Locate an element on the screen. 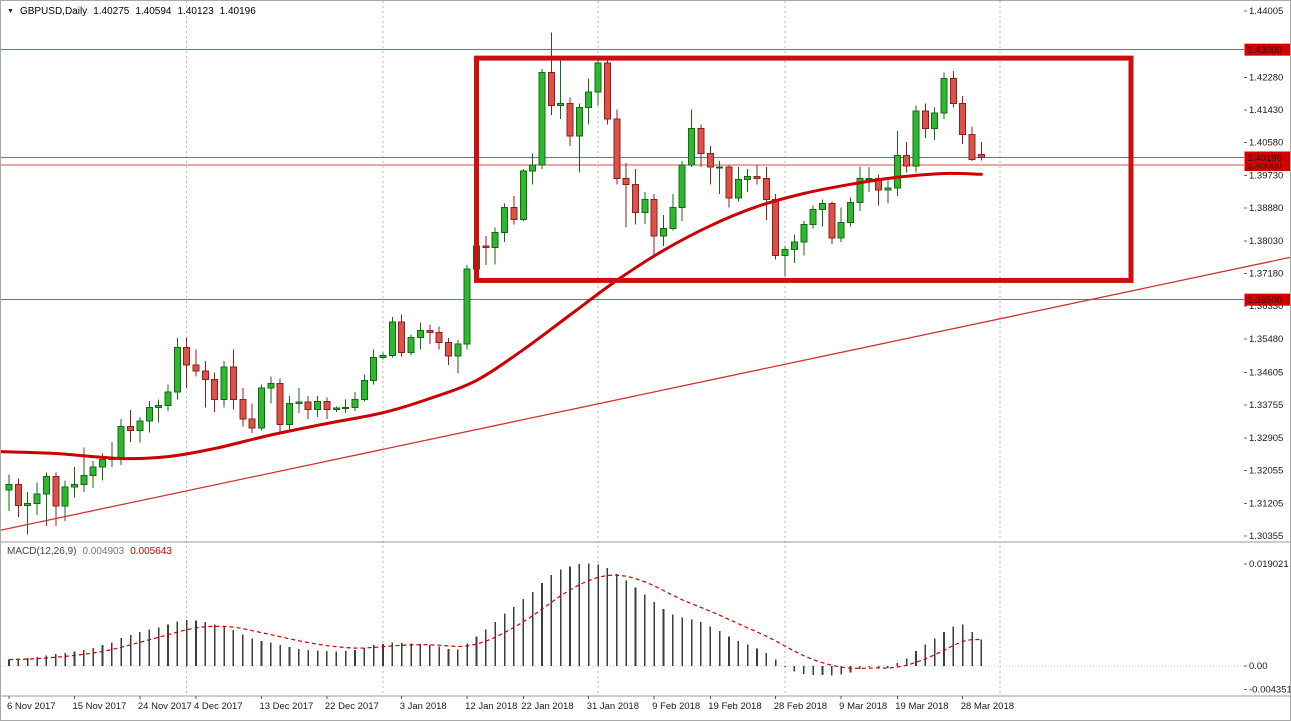 This screenshot has height=721, width=1291. macd-indicator-label: MACD(12,26,9) 0.004903 0.005643 is located at coordinates (89, 551).